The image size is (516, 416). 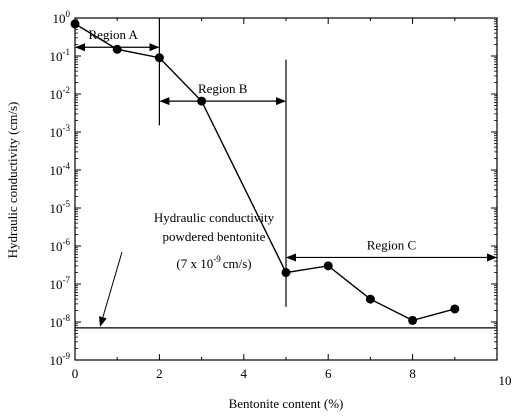 I want to click on y-tick-label: 10⁻⁹, so click(x=60, y=359).